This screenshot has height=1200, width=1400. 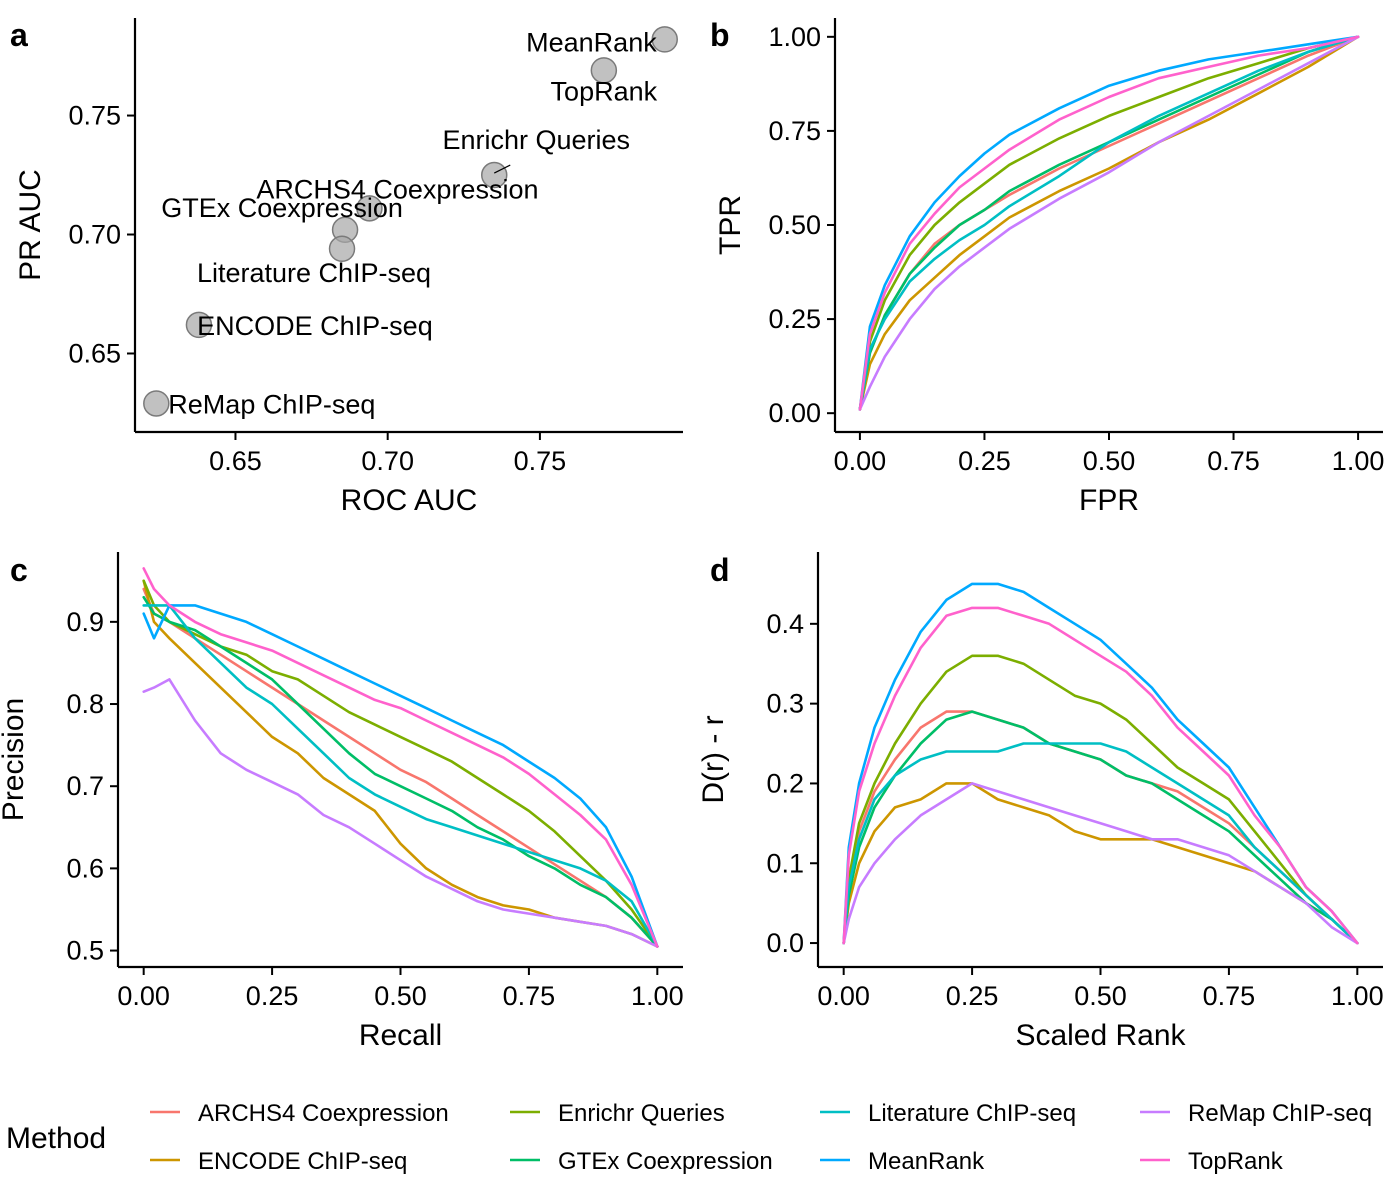 I want to click on panel-letter: b, so click(x=720, y=35).